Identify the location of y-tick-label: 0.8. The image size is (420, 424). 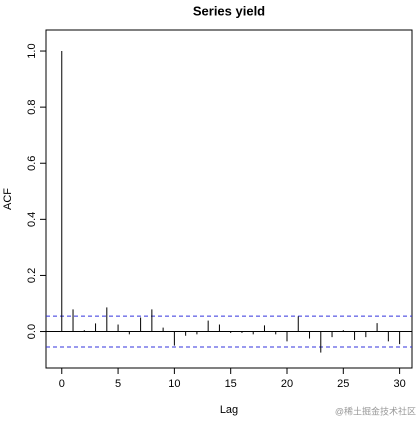
(32, 106).